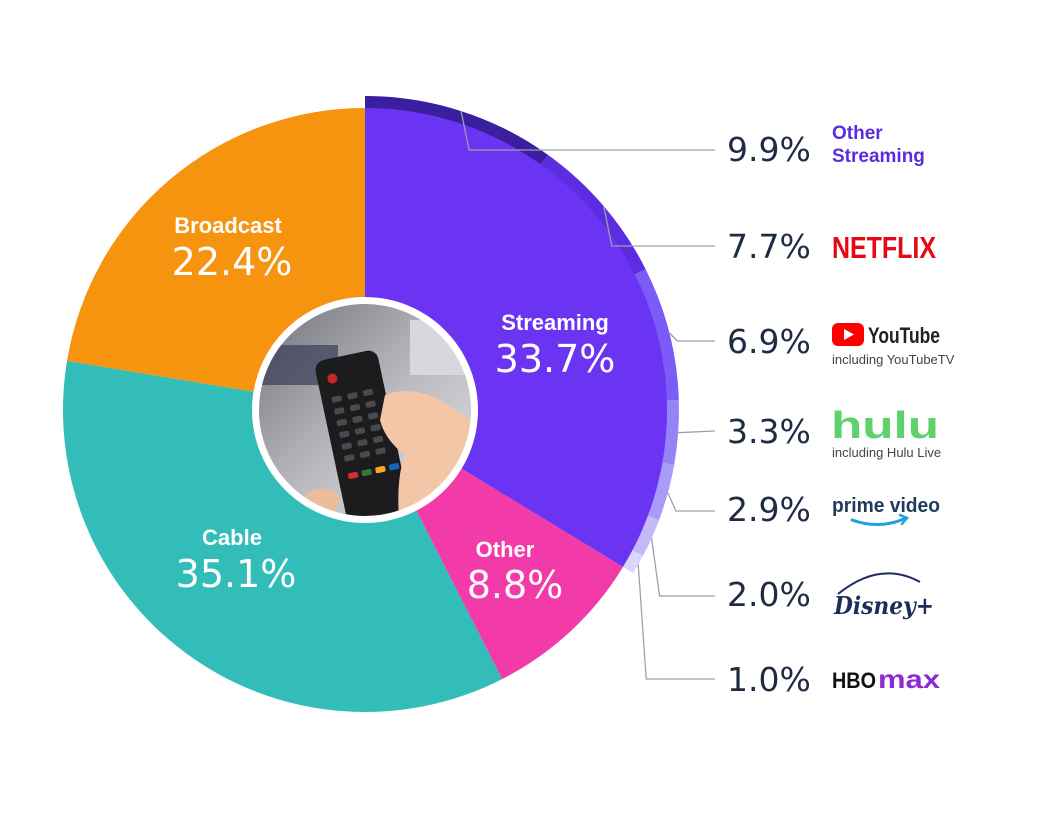 The image size is (1040, 820). What do you see at coordinates (879, 521) in the screenshot?
I see `amazon-smile-icon` at bounding box center [879, 521].